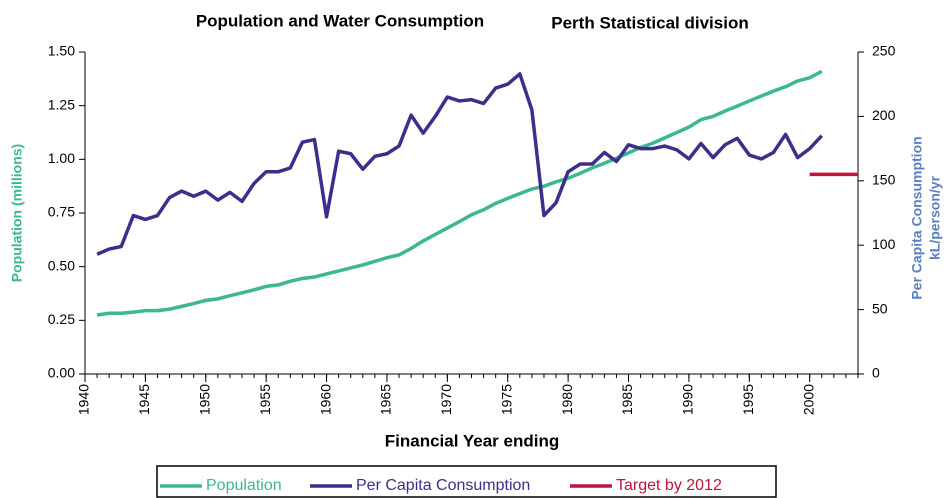 This screenshot has height=498, width=949. I want to click on y2-tick-label: 150, so click(884, 180).